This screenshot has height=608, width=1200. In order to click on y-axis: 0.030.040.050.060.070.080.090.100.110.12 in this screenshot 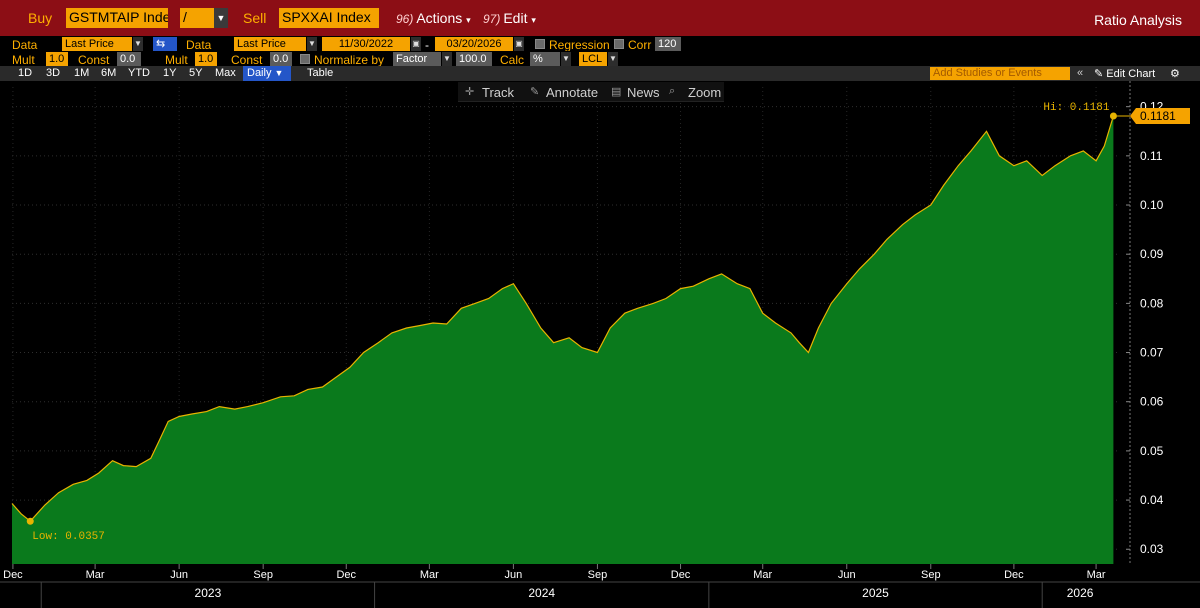, I will do `click(1145, 322)`.